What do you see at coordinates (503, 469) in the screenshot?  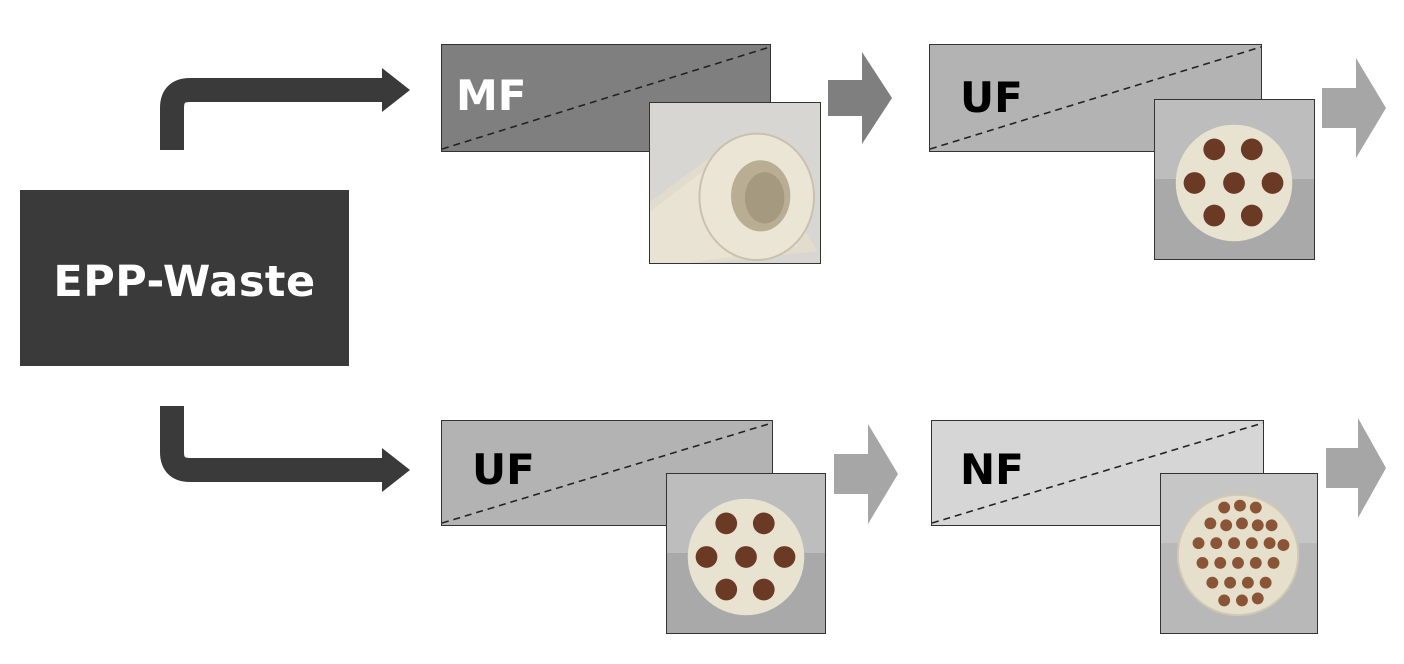 I see `uf-bottom-stage-label: UF` at bounding box center [503, 469].